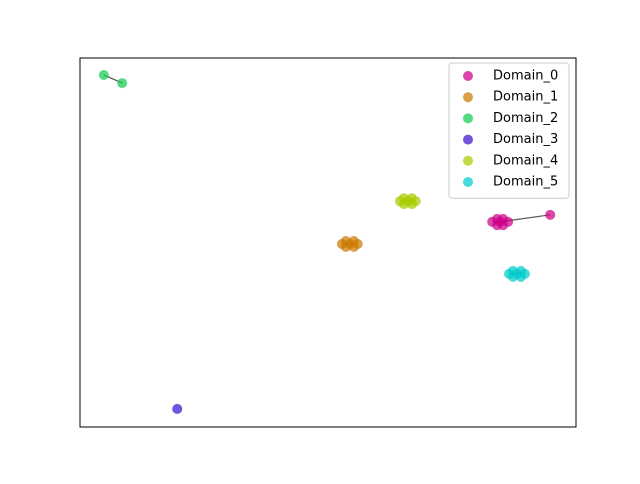 Image resolution: width=640 pixels, height=484 pixels. I want to click on legend-box, so click(509, 130).